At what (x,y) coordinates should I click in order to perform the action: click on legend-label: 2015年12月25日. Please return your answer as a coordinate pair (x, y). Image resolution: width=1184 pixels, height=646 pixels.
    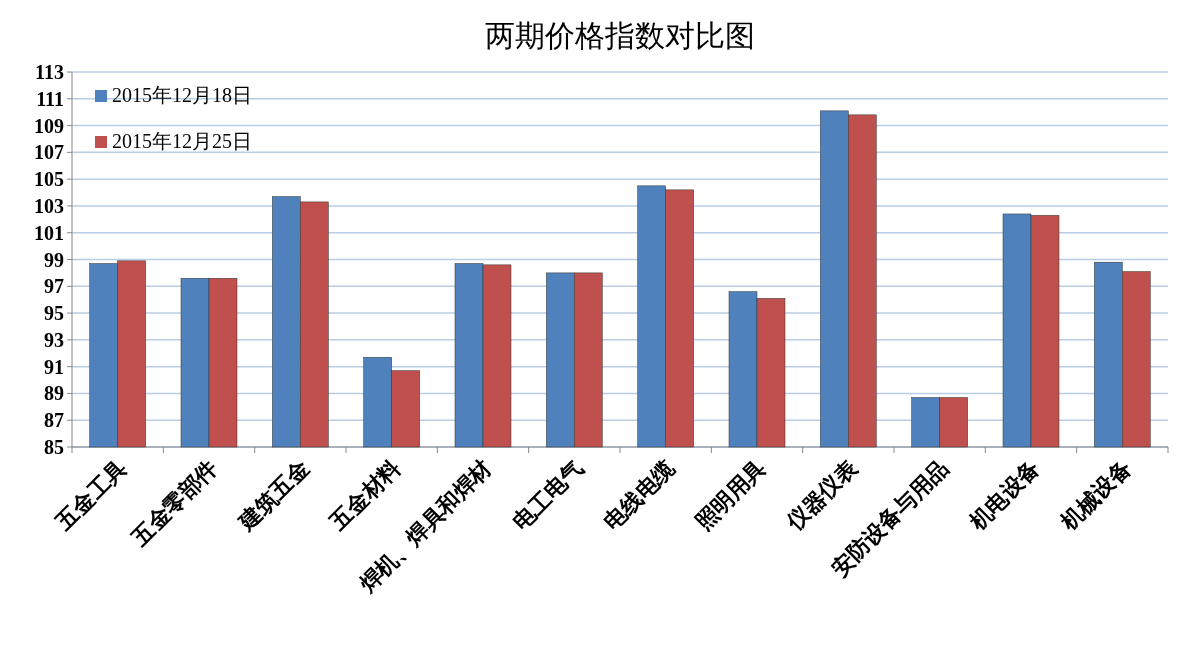
    Looking at the image, I should click on (182, 141).